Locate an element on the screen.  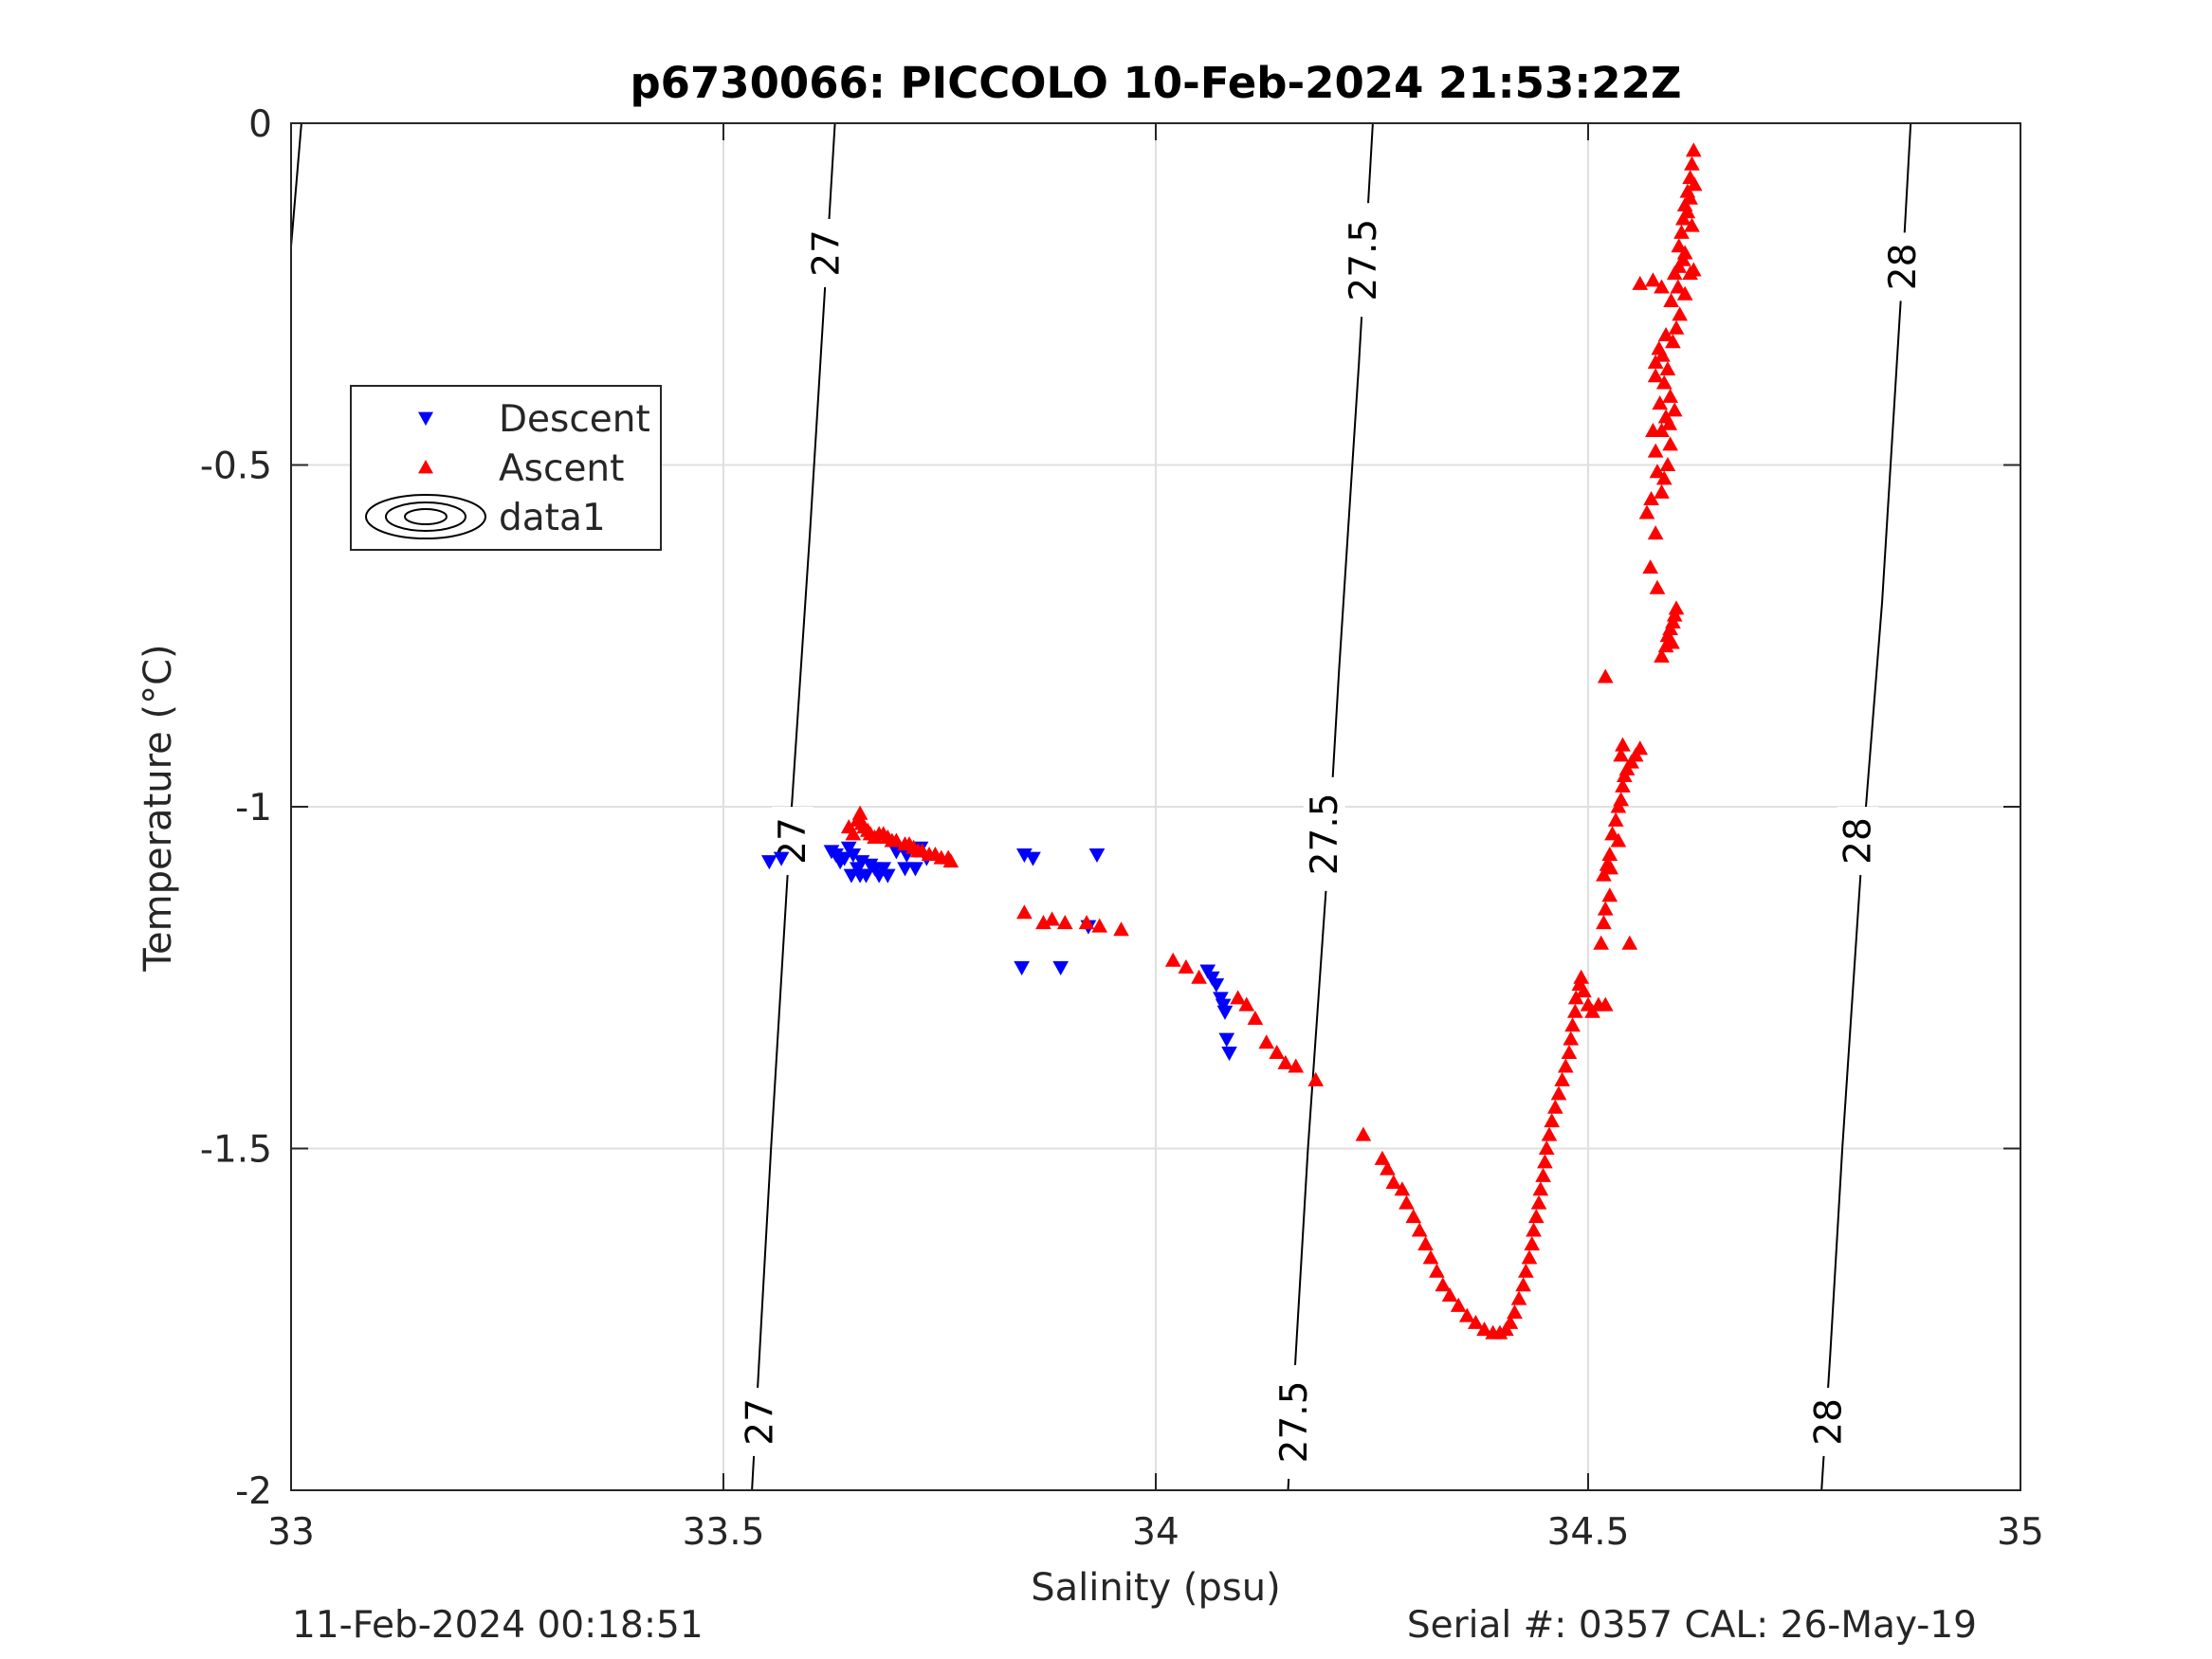
legend-label: data1 is located at coordinates (552, 518).